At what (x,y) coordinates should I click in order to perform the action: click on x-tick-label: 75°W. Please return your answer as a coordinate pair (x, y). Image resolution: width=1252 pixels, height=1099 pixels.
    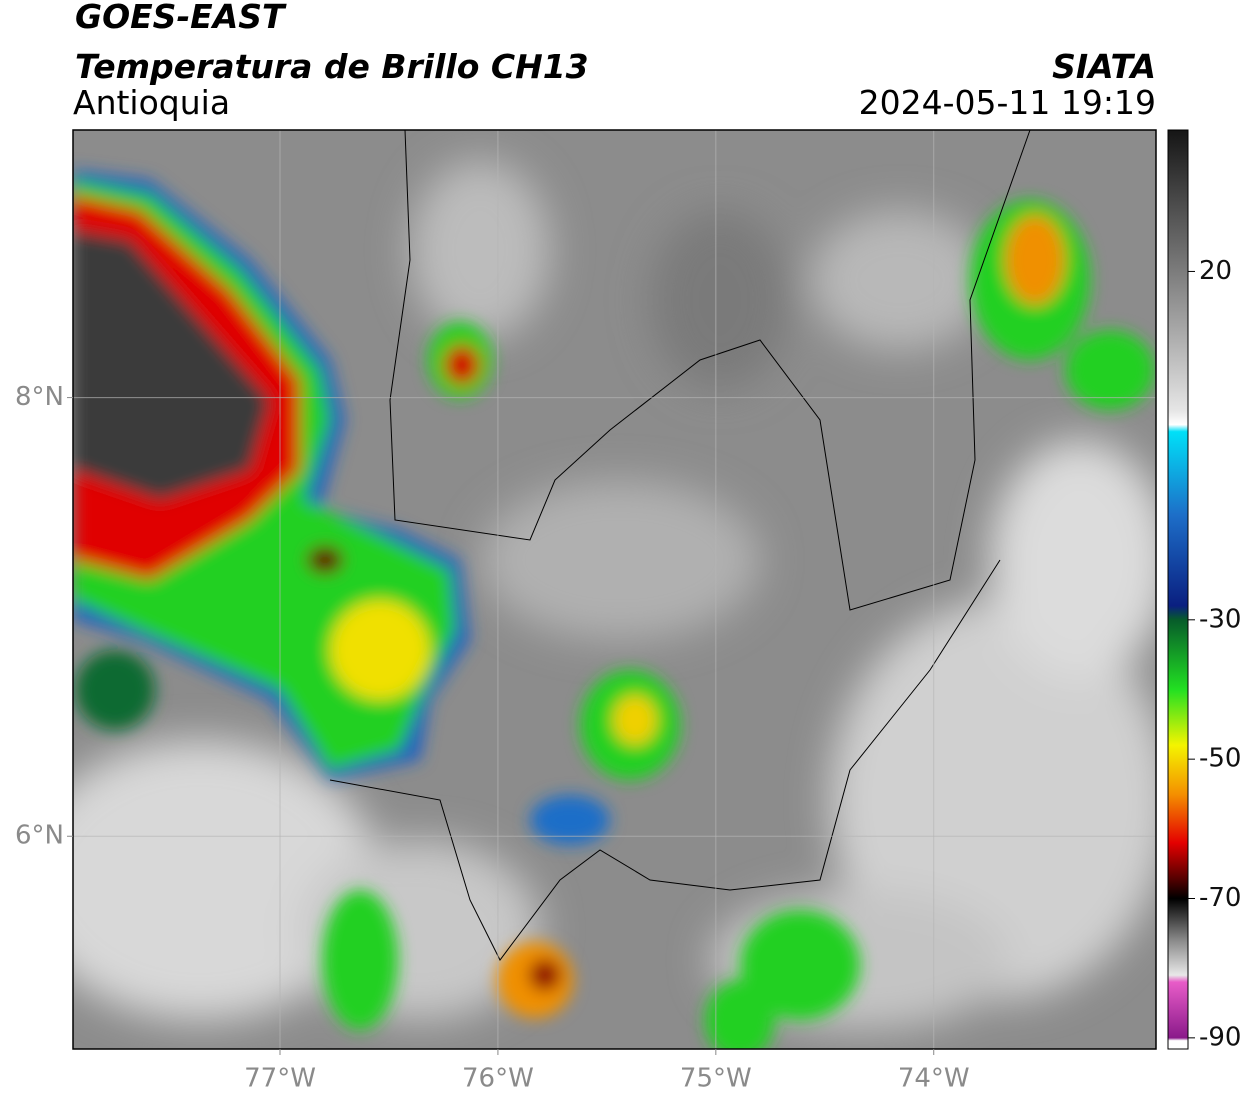
    Looking at the image, I should click on (716, 1079).